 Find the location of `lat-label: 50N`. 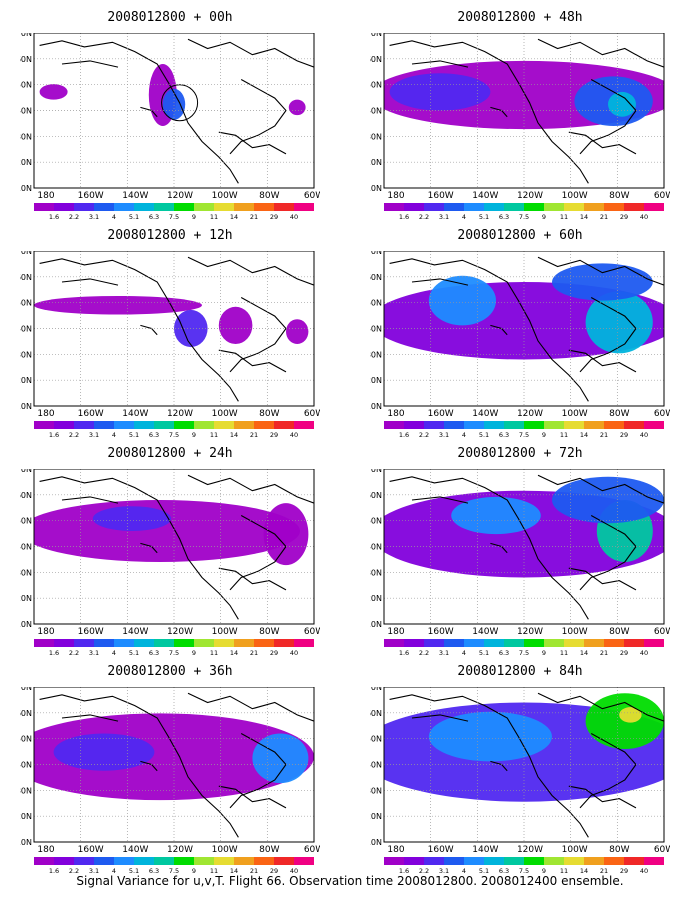

lat-label: 50N is located at coordinates (376, 521).